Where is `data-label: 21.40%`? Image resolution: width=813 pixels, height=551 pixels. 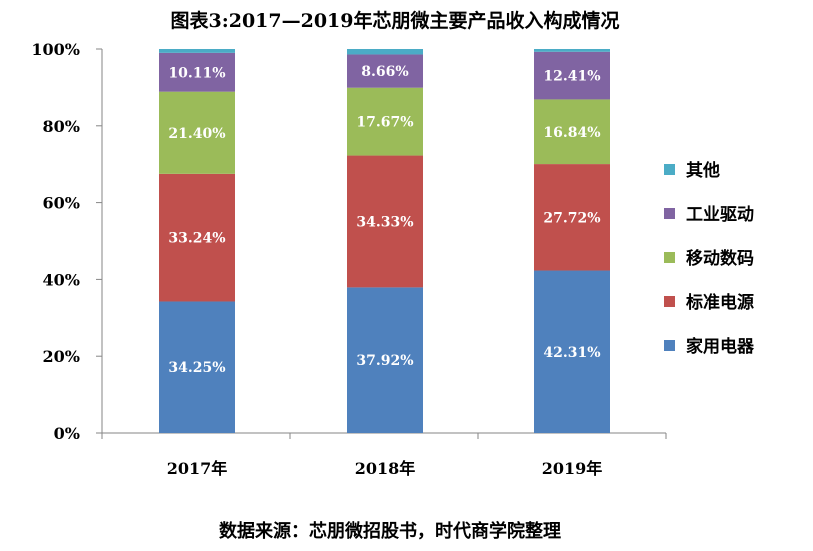 data-label: 21.40% is located at coordinates (196, 134).